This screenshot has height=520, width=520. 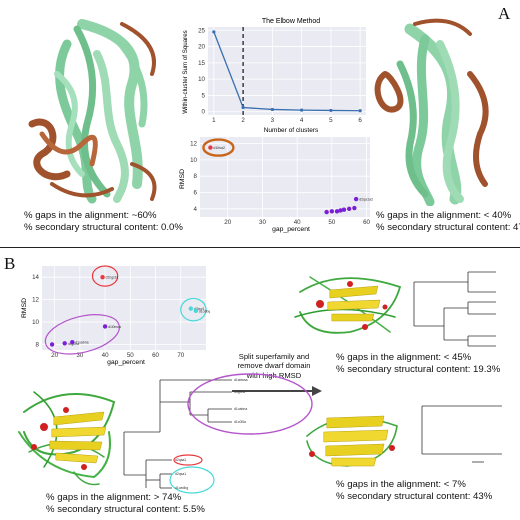 I want to click on scatter-a-x-tick-label: 30, so click(x=262, y=222).